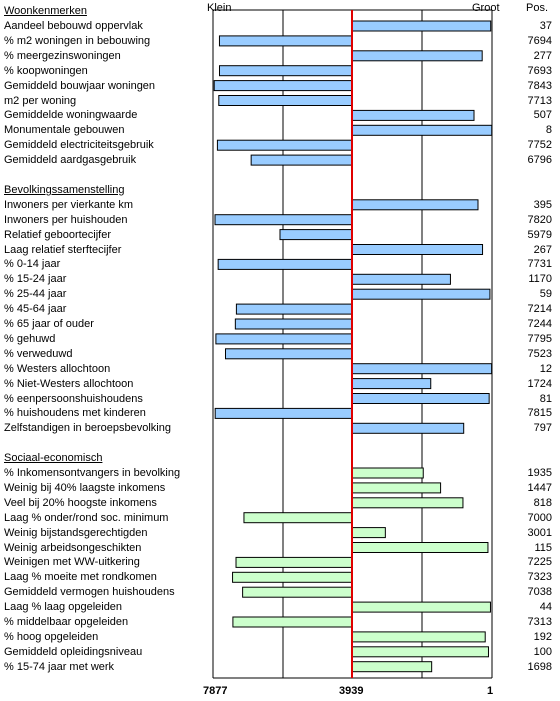  Describe the element at coordinates (542, 428) in the screenshot. I see `row-position: 797` at that location.